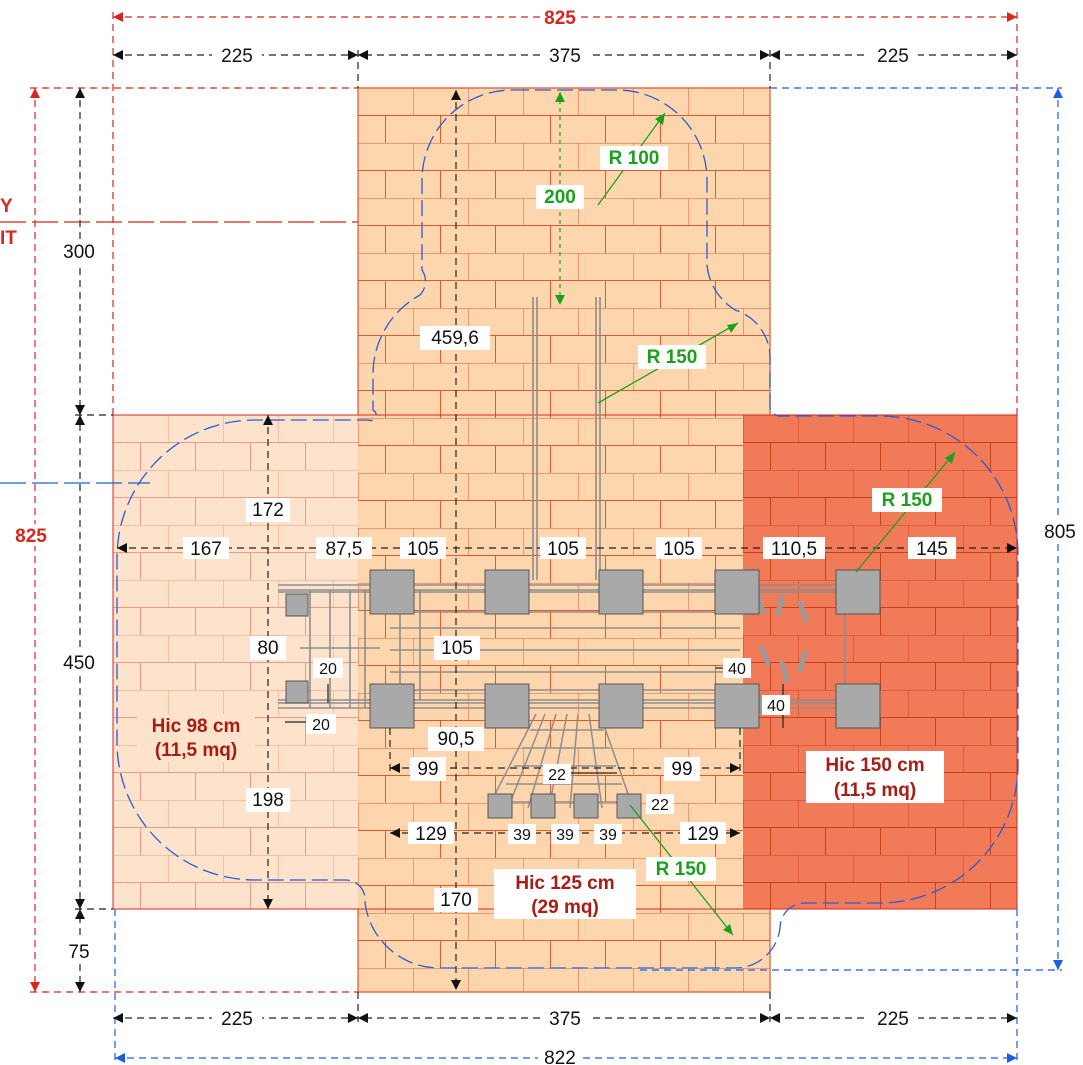 The height and width of the screenshot is (1065, 1083). I want to click on dim-left-upper: 300, so click(79, 252).